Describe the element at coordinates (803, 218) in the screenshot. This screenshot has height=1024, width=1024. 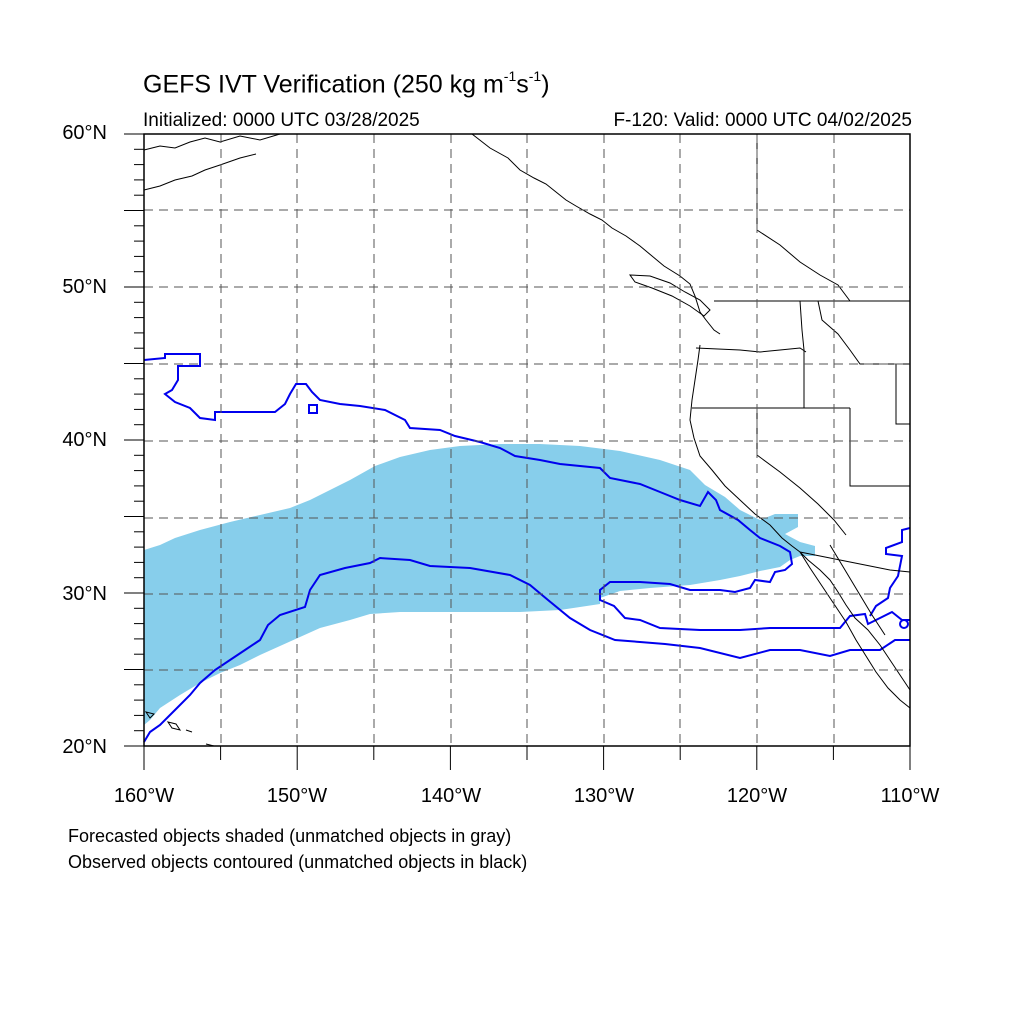
I see `bc-interior` at that location.